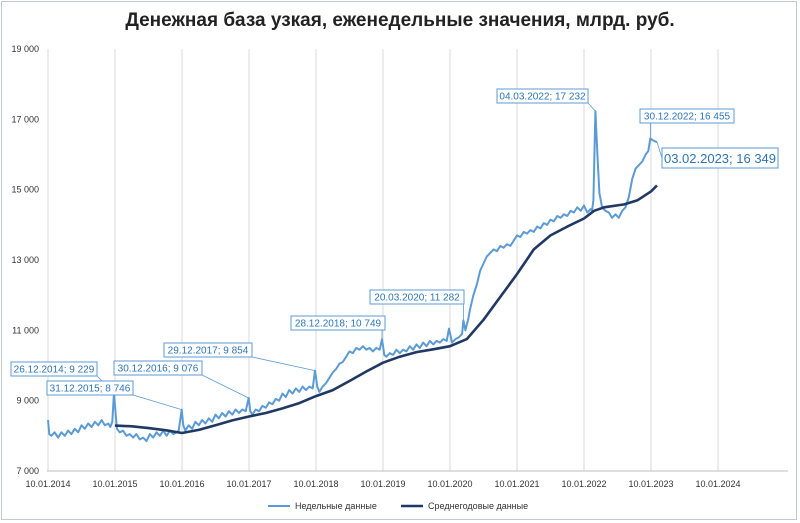  I want to click on x-tick-label: 10.01.2022, so click(583, 484).